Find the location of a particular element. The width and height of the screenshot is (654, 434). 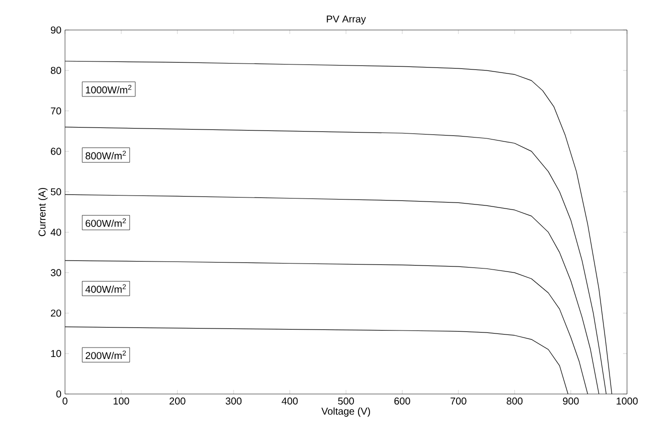

x-tick-label: 700 is located at coordinates (458, 401).